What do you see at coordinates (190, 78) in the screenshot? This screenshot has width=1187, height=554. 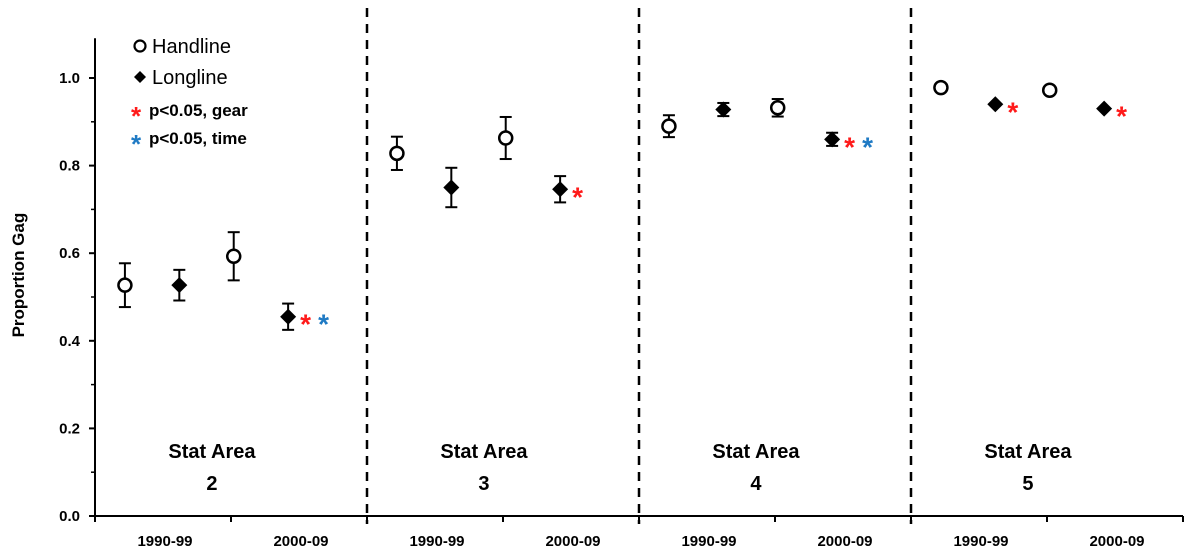 I see `legend-longline-label: Longline` at bounding box center [190, 78].